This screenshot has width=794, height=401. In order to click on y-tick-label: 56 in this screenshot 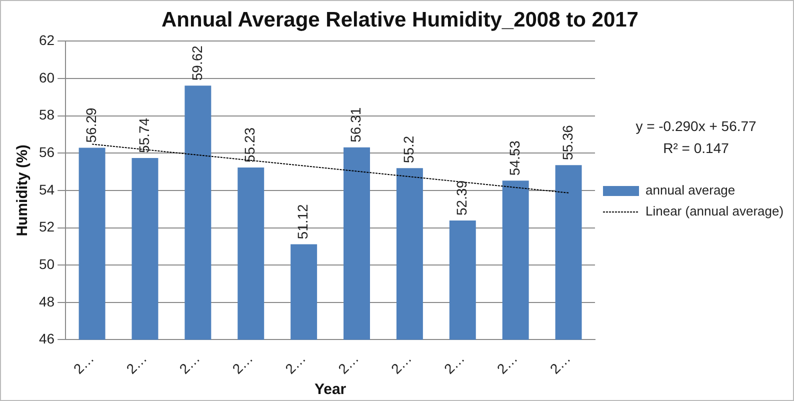, I will do `click(46, 152)`.